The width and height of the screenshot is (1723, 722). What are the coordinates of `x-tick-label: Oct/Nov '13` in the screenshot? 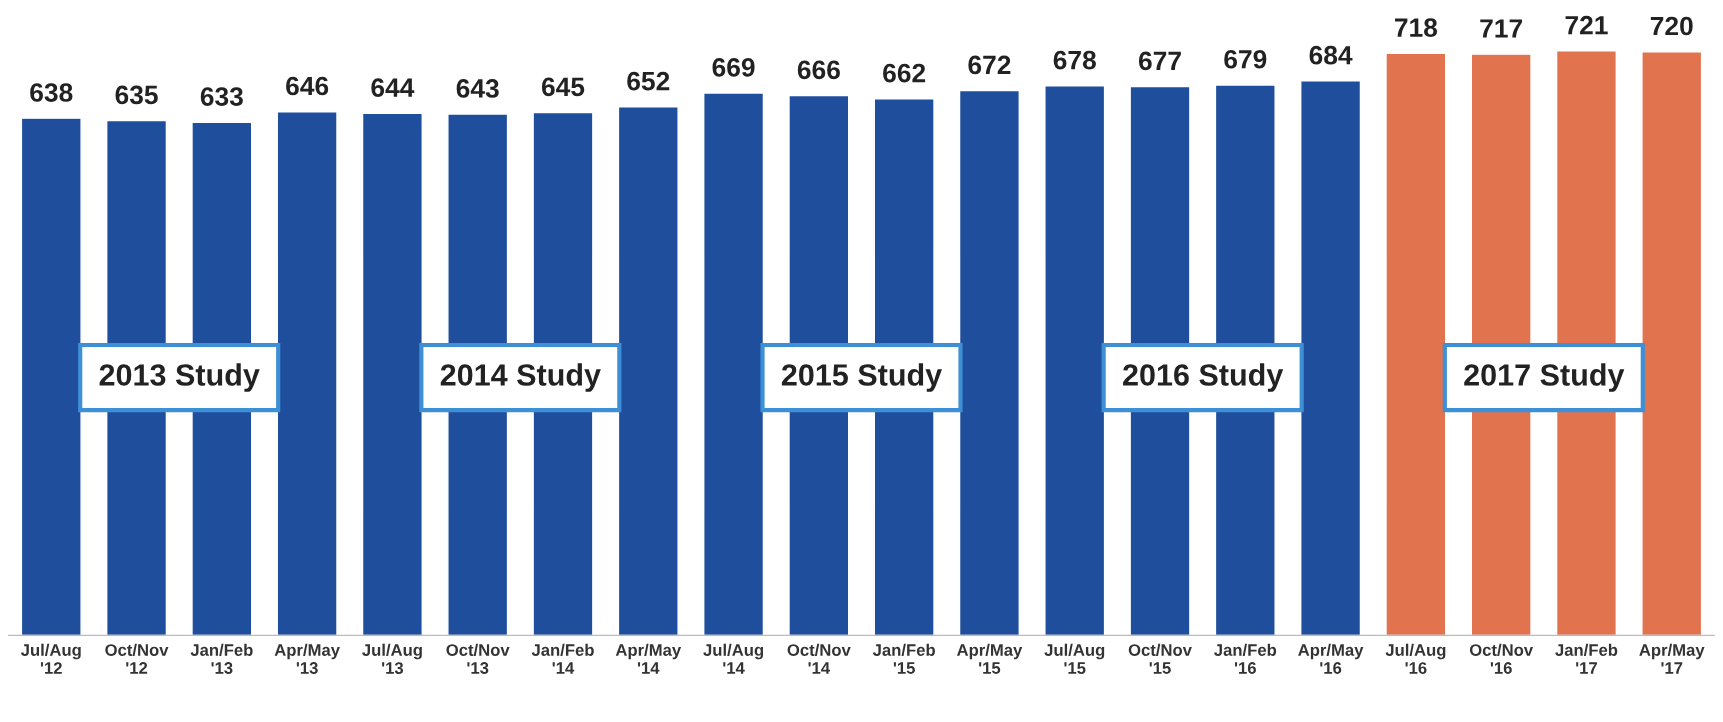 It's located at (478, 658).